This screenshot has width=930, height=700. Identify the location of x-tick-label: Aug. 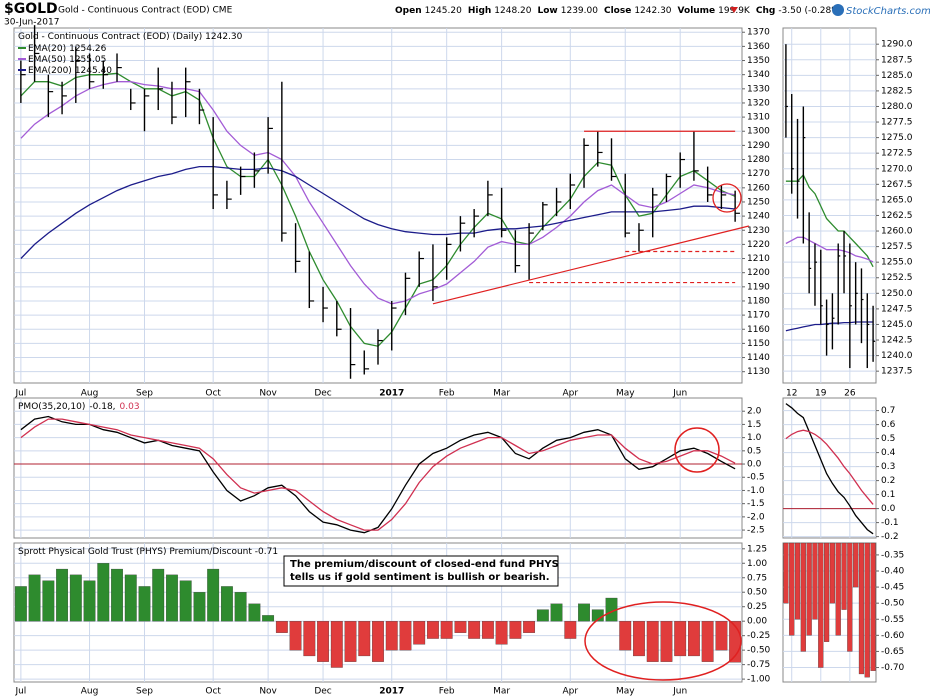
(90, 692).